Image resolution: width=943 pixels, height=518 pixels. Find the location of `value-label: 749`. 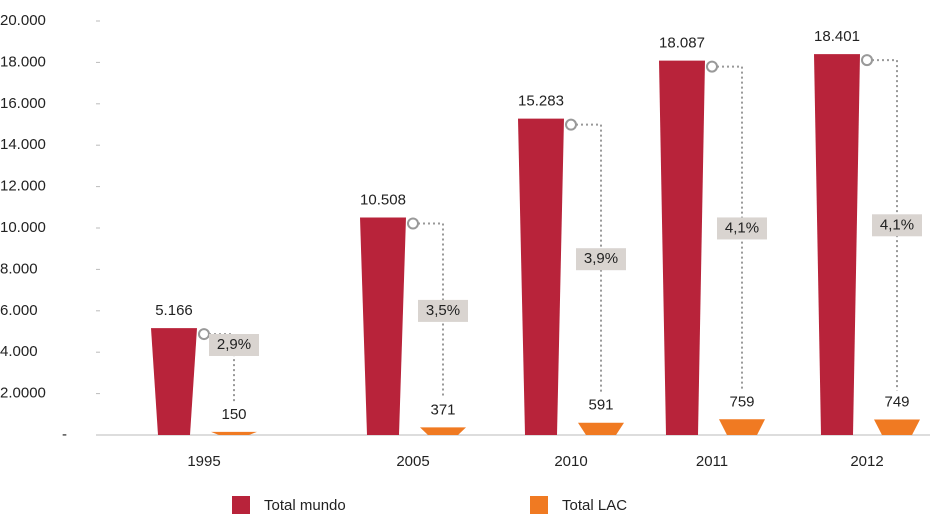

value-label: 749 is located at coordinates (896, 401).